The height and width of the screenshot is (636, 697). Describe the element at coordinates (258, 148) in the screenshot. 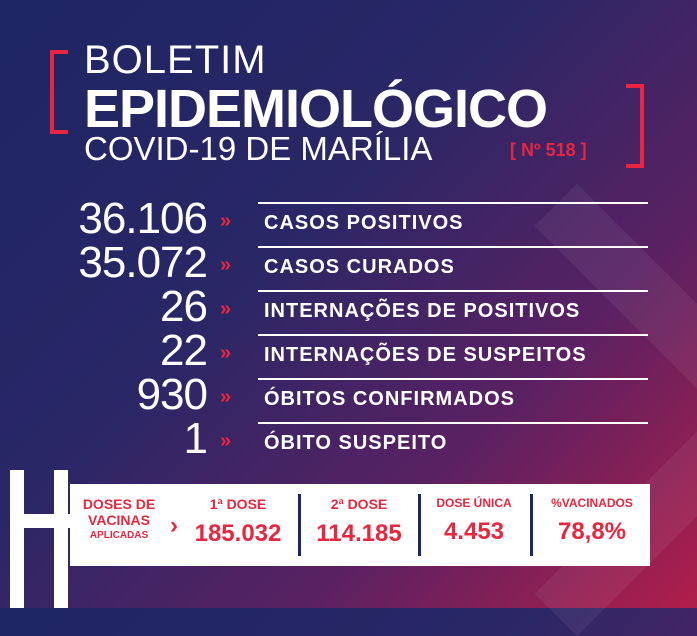

I see `title-line3: COVID-19 DE MARÍLIA` at that location.